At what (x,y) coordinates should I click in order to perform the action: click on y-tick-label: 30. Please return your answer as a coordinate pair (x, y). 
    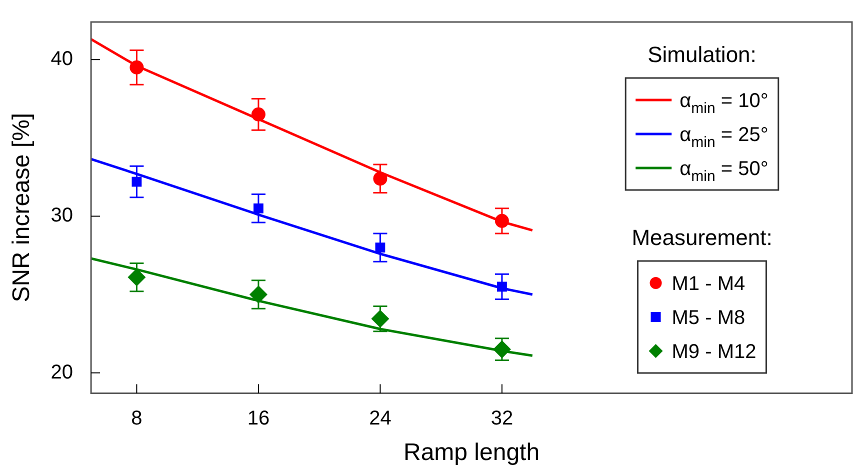
    Looking at the image, I should click on (62, 215).